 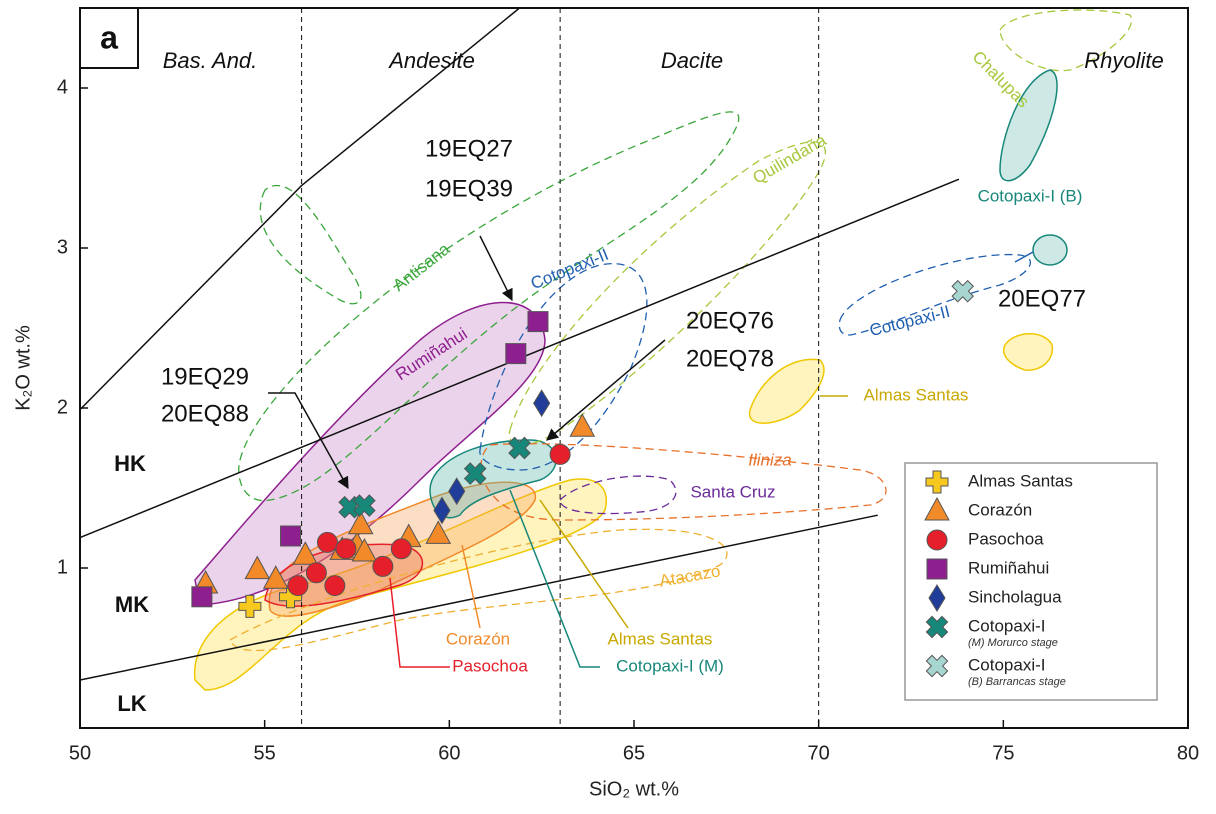 I want to click on field-label: Corazón, so click(x=478, y=638).